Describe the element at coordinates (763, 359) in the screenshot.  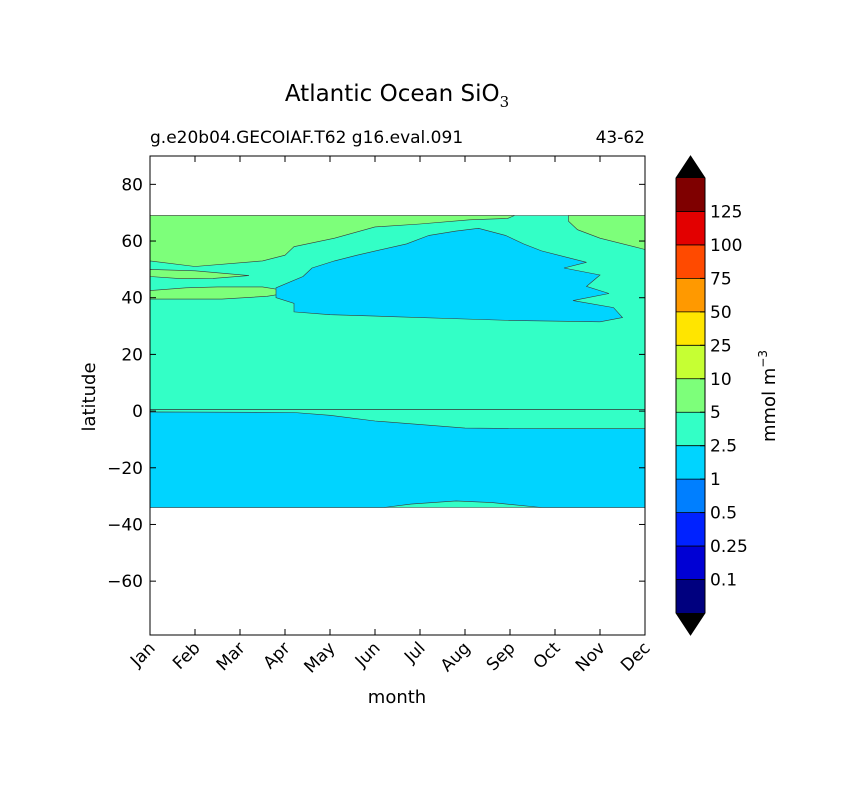
I see `colorbar-label-superscript: −3` at that location.